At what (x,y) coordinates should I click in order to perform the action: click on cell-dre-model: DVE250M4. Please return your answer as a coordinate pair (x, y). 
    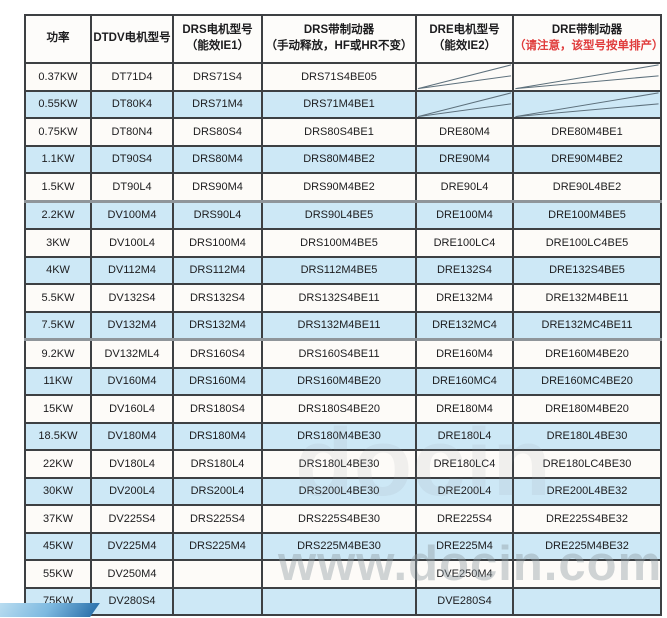
    Looking at the image, I should click on (464, 574).